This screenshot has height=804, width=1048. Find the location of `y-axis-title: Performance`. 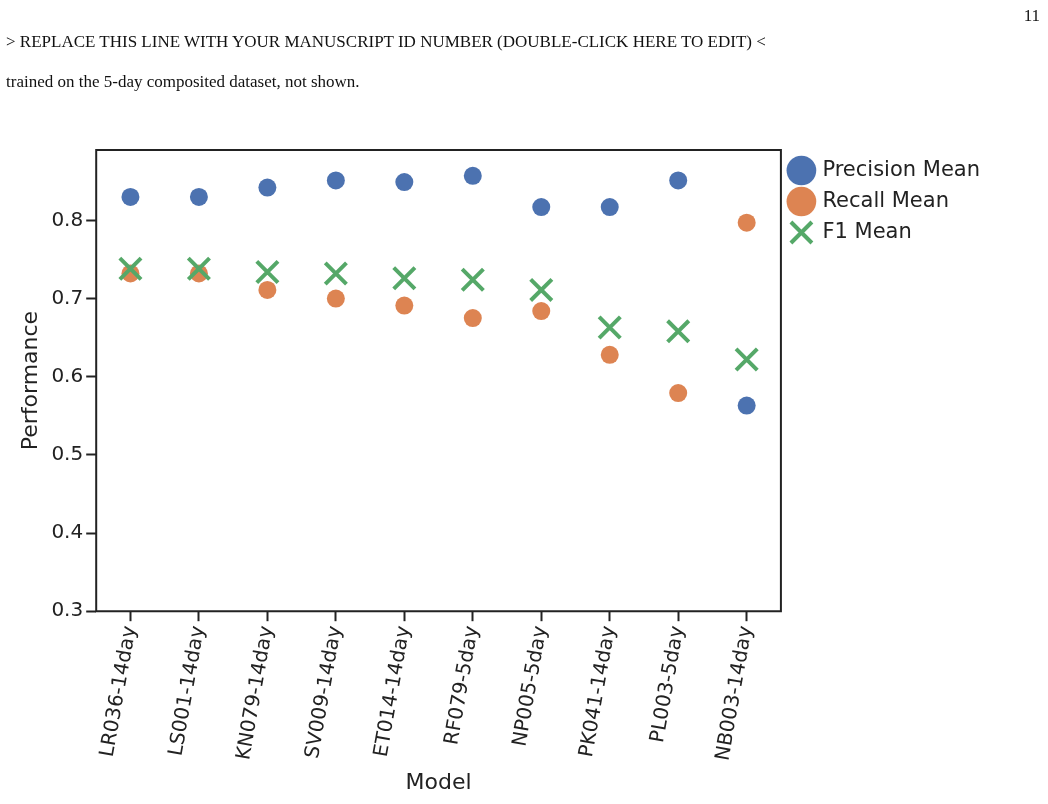

y-axis-title: Performance is located at coordinates (29, 380).